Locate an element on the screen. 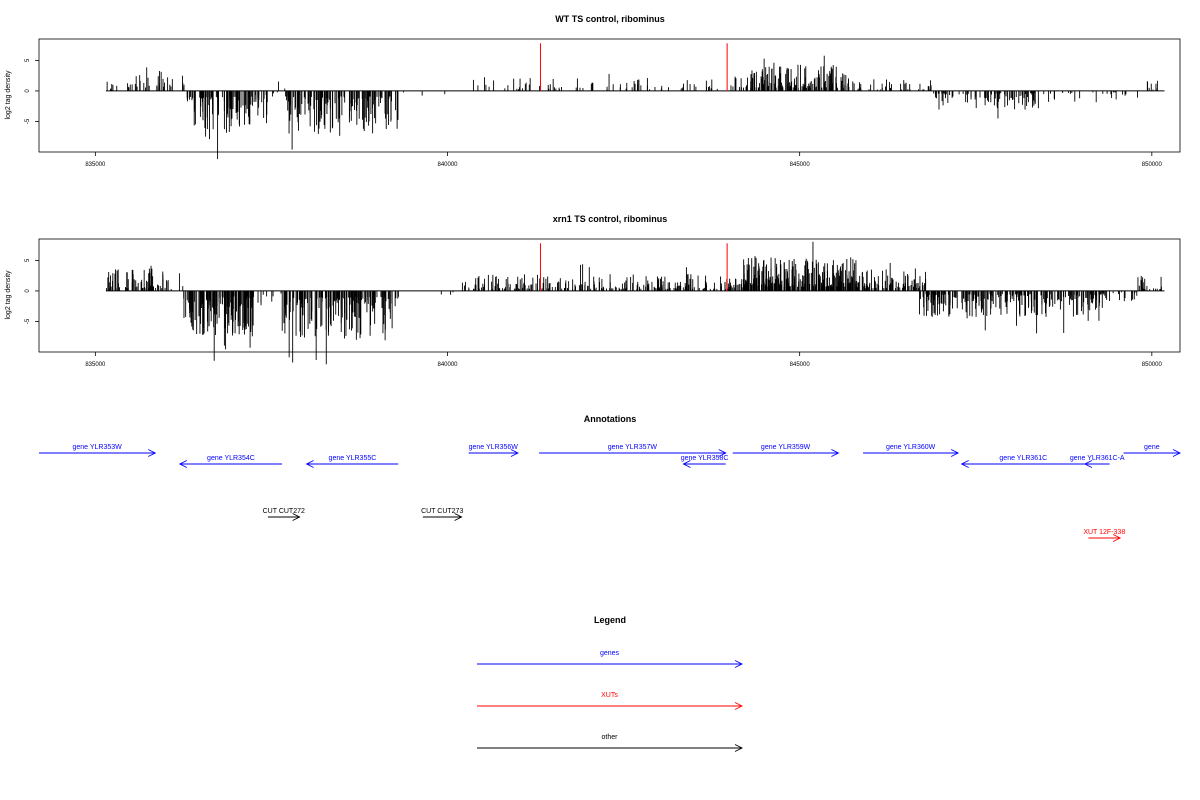  annotation-feature: gene YLR353W is located at coordinates (98, 450).